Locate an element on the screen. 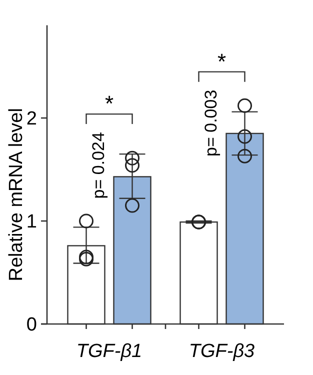 This screenshot has height=375, width=313. y-tick-label: 0 is located at coordinates (31, 325).